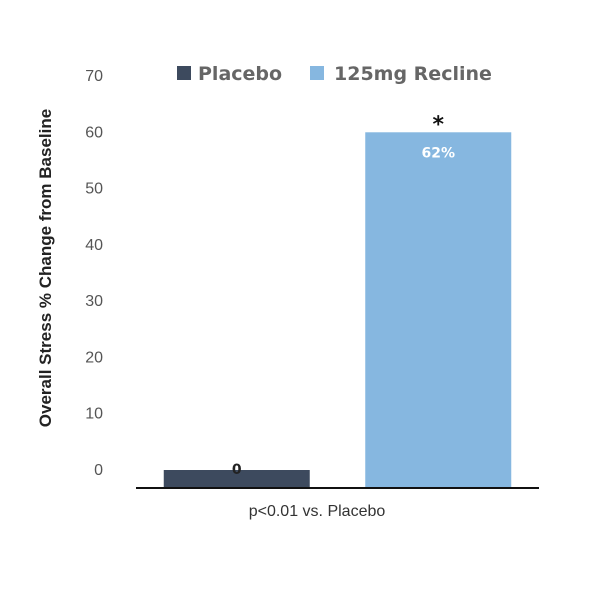  I want to click on y-axis-title: Overall Stress % Change from Baseline, so click(45, 268).